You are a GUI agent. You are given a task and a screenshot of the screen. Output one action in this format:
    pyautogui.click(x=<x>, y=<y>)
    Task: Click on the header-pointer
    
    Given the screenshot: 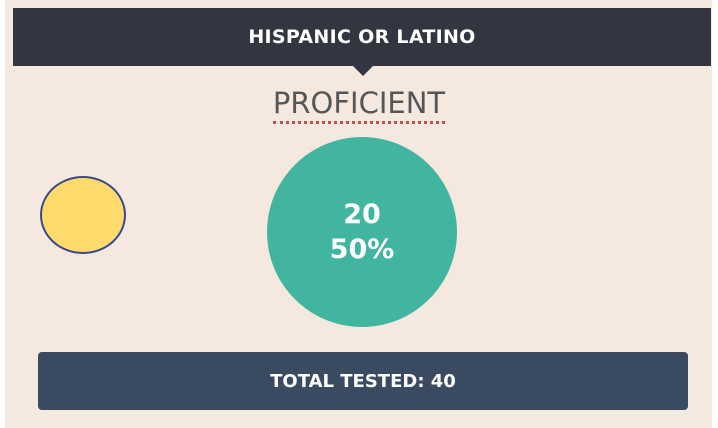 What is the action you would take?
    pyautogui.click(x=363, y=71)
    